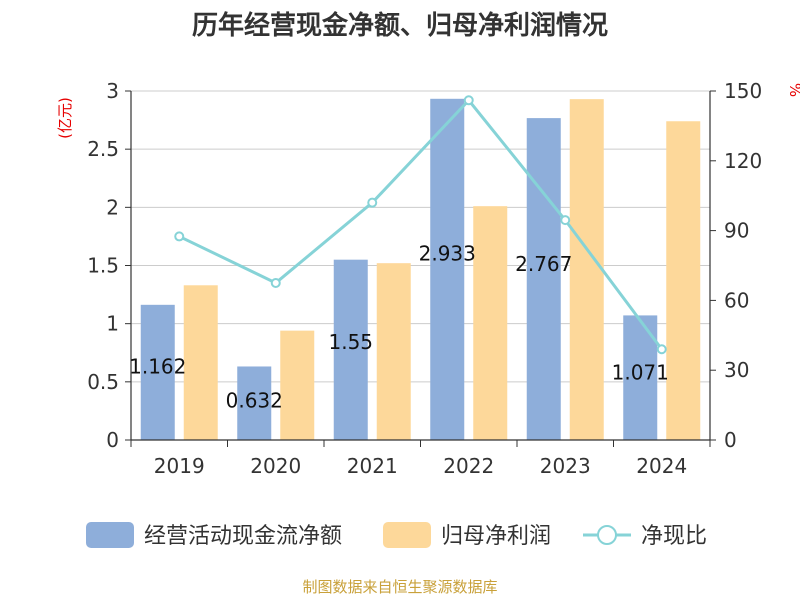 This screenshot has width=800, height=604. What do you see at coordinates (110, 535) in the screenshot?
I see `legend-swatch-cashflow` at bounding box center [110, 535].